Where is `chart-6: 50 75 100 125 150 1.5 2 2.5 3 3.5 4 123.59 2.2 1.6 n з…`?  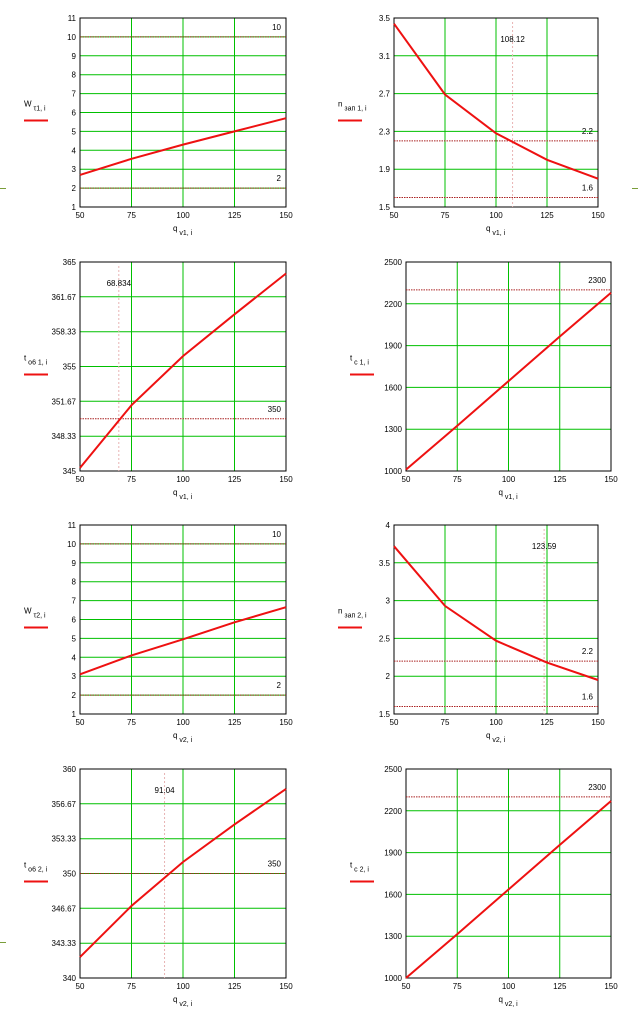
chart-6: 50 75 100 125 150 1.5 2 2.5 3 3.5 4 123.59 2.2 1.6 n з… is located at coordinates (471, 632).